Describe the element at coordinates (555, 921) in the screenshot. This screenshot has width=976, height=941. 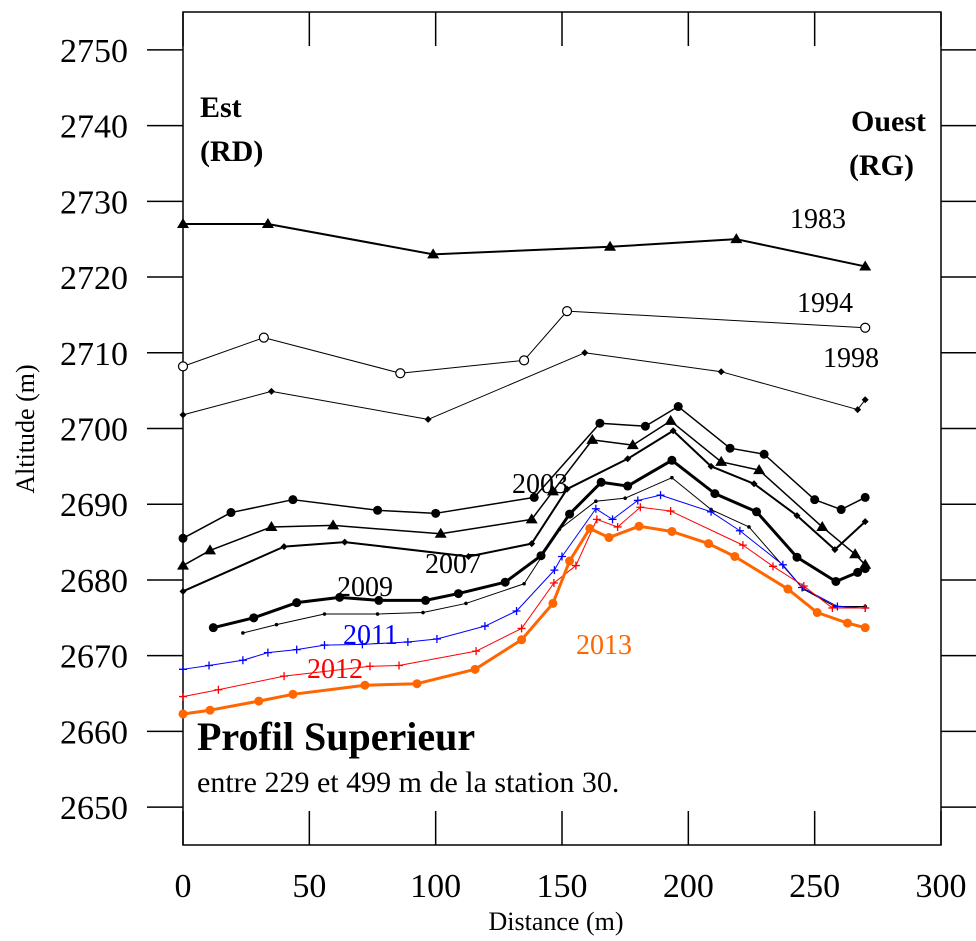
I see `x-axis-title: Distance (m)` at that location.